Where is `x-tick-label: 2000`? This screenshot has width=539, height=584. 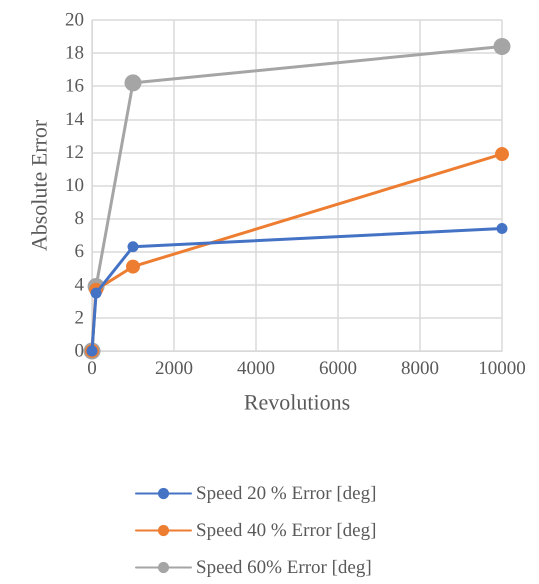 x-tick-label: 2000 is located at coordinates (174, 368).